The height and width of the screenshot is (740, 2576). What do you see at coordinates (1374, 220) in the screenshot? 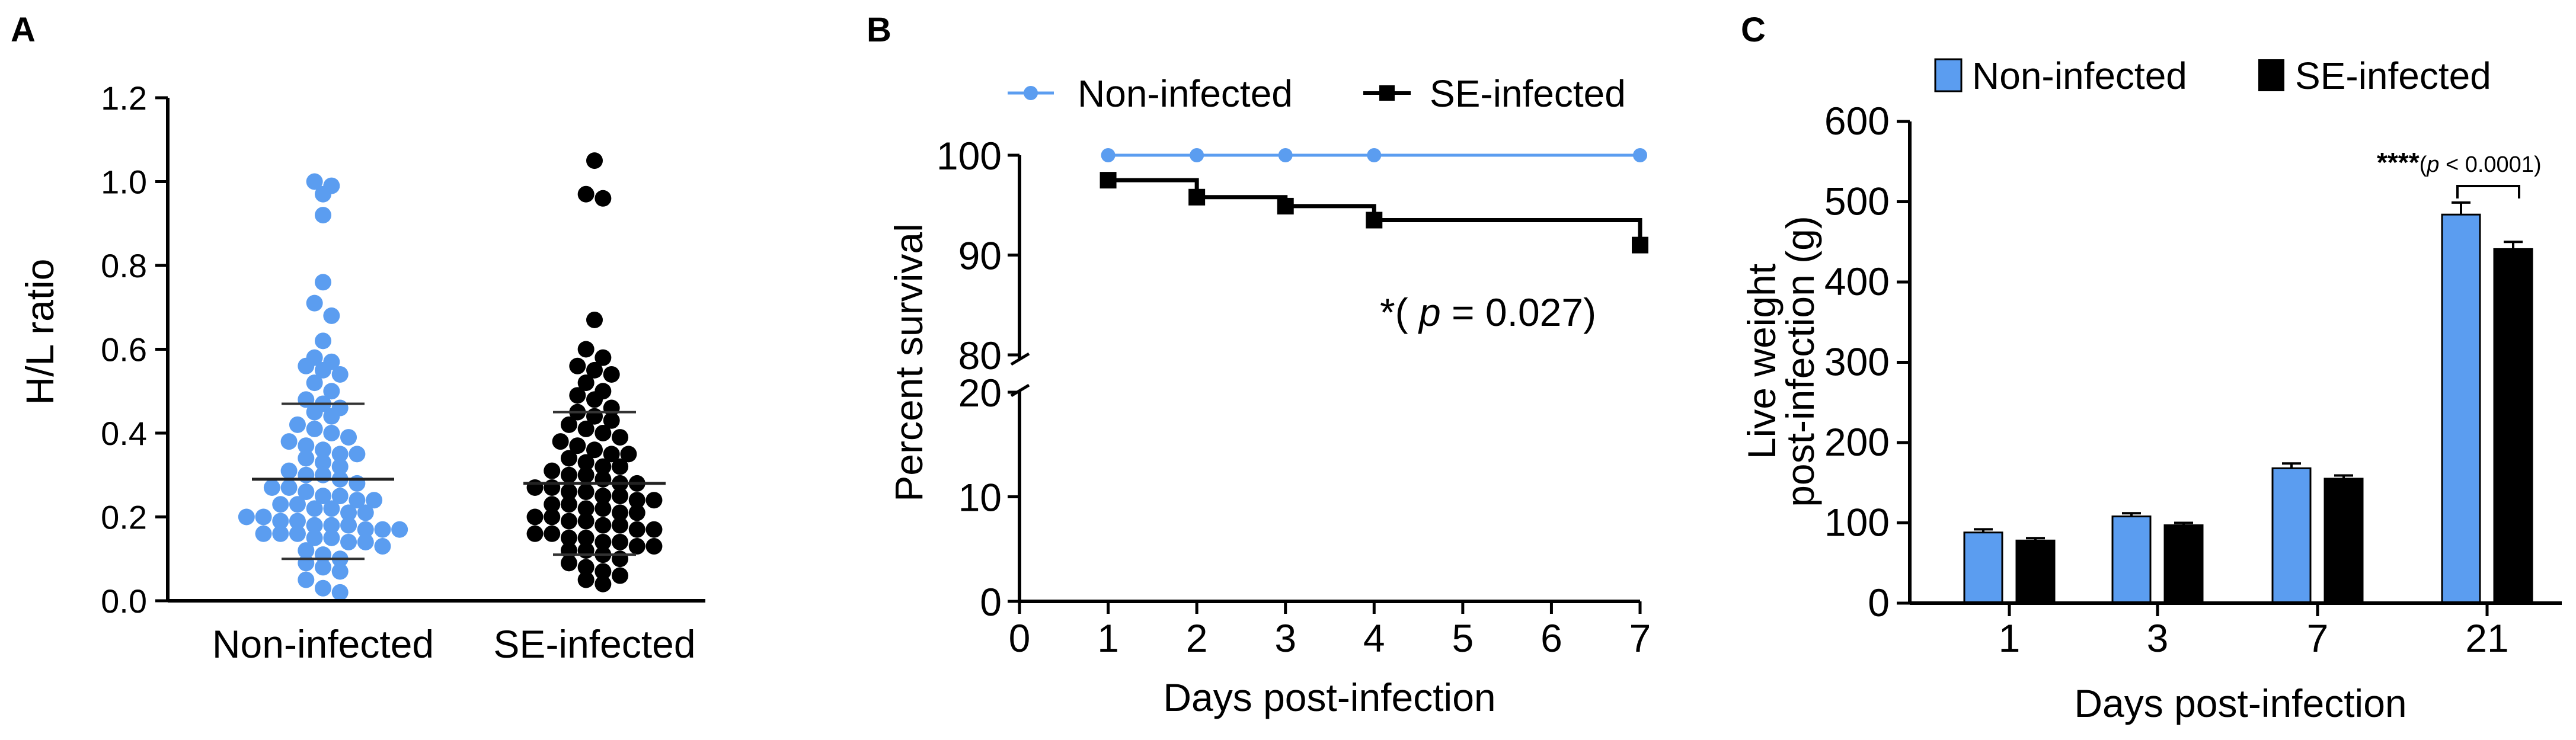
I see `panel-b-point-se-infected` at bounding box center [1374, 220].